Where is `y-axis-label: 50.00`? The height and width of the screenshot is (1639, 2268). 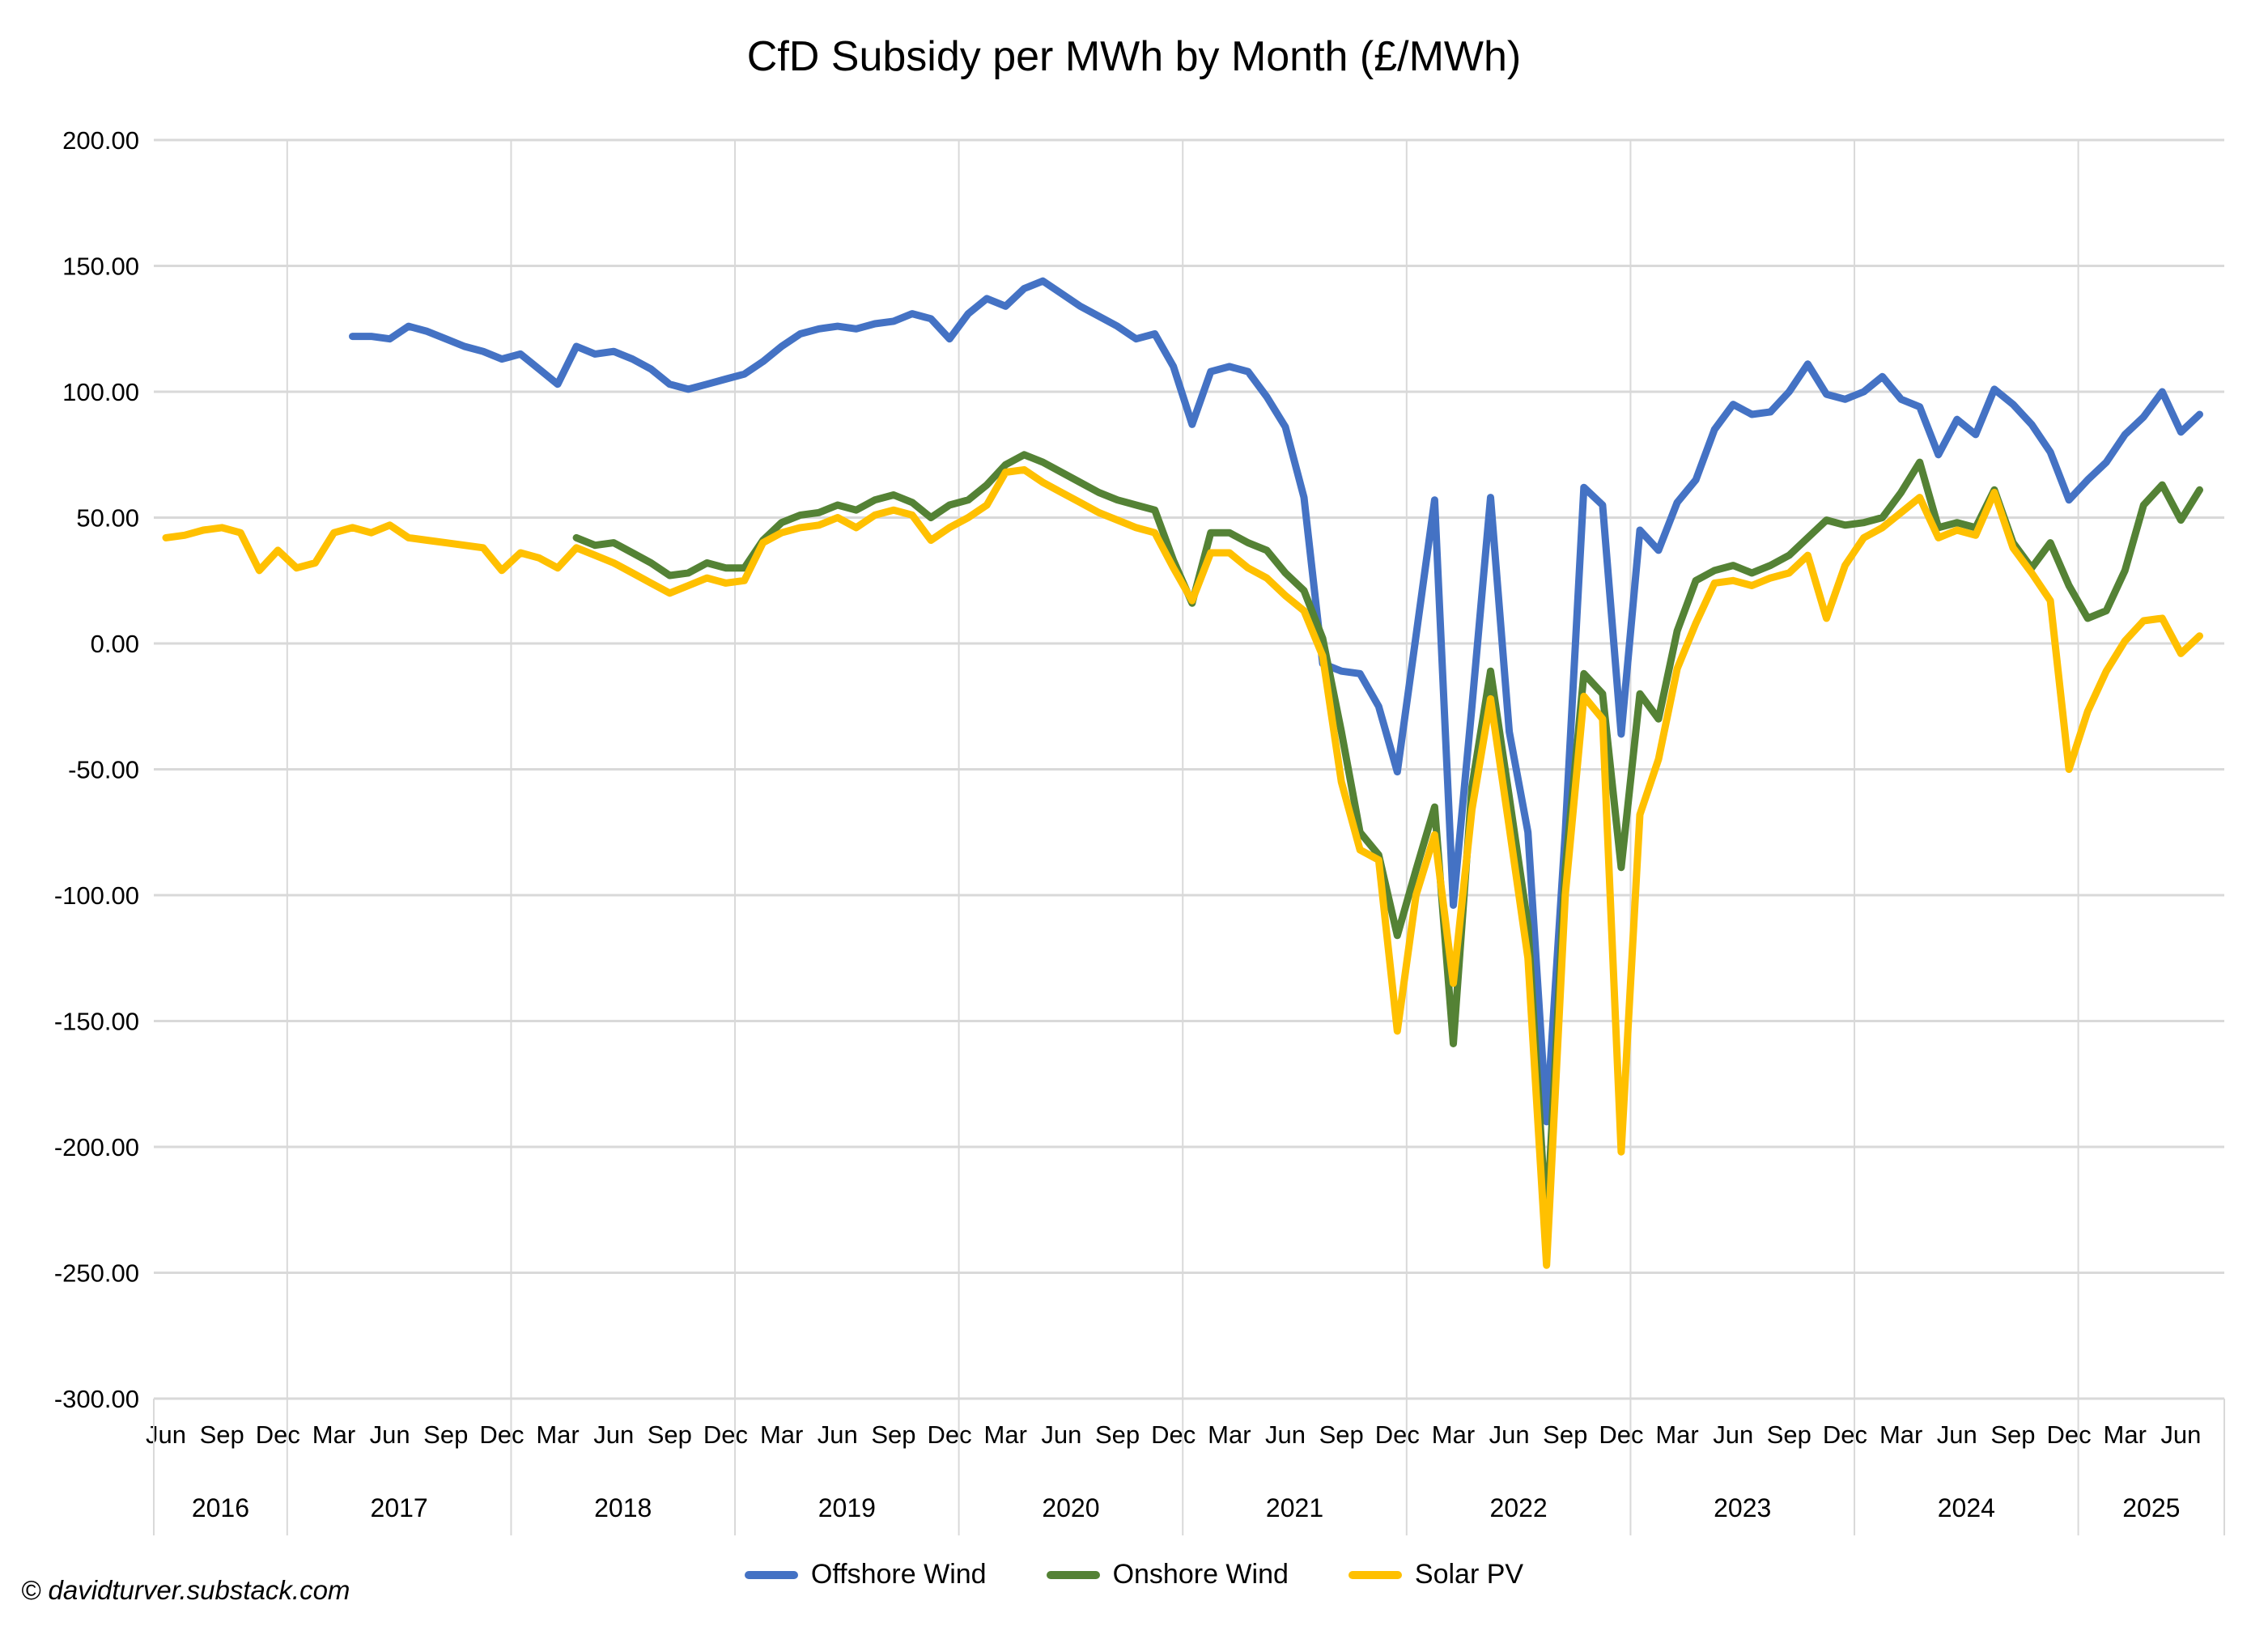 y-axis-label: 50.00 is located at coordinates (107, 518).